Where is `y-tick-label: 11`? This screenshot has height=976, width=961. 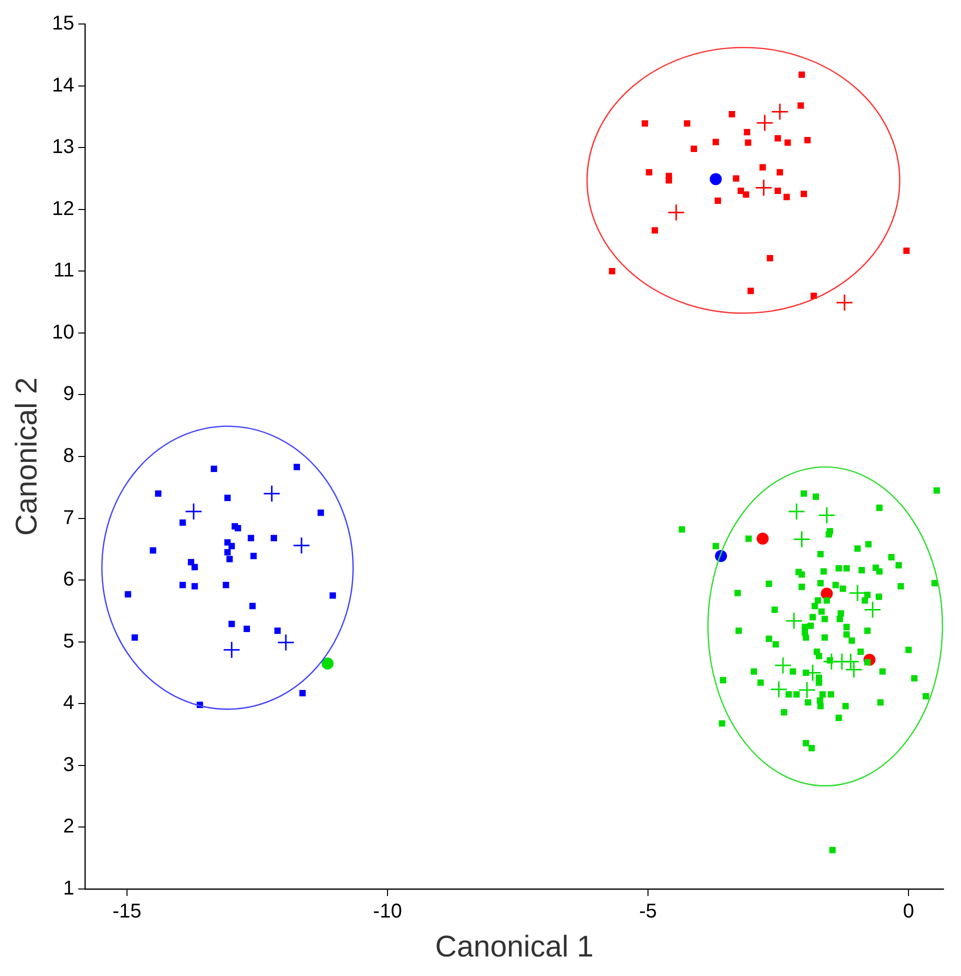
y-tick-label: 11 is located at coordinates (63, 271).